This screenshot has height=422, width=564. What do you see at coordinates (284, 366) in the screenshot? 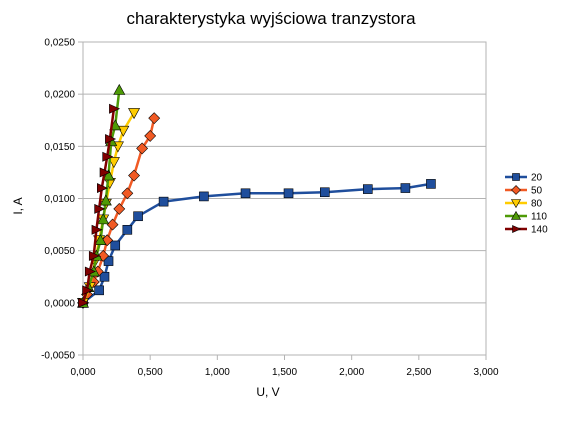
I see `x-tick-labels: 0,000 0,500 1,000 1,500 2,000 2,500 3,000` at bounding box center [284, 366].